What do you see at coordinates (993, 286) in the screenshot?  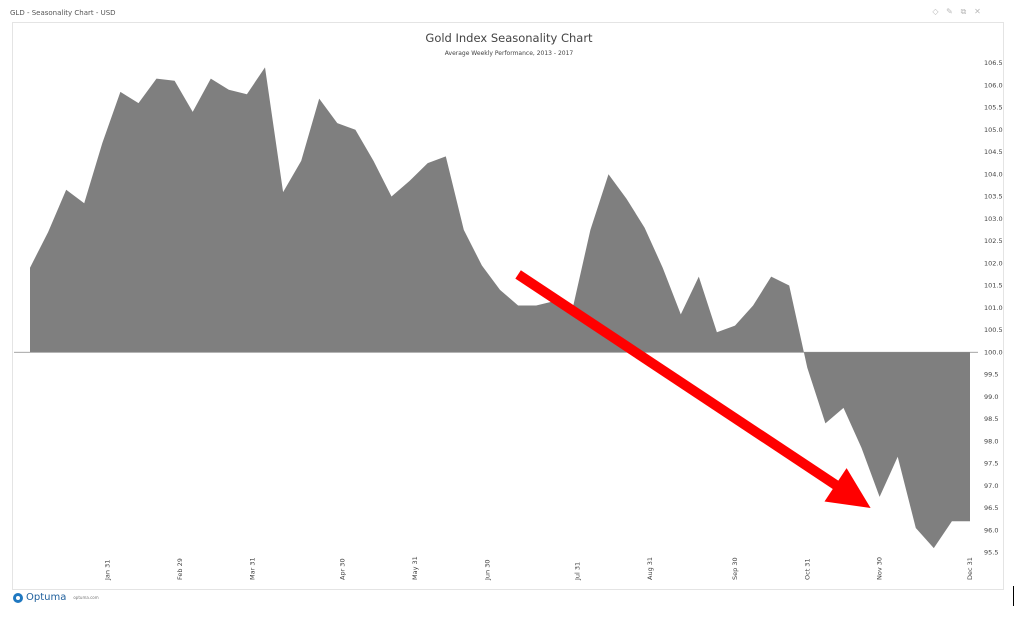 I see `y-tick-label: 101.5` at bounding box center [993, 286].